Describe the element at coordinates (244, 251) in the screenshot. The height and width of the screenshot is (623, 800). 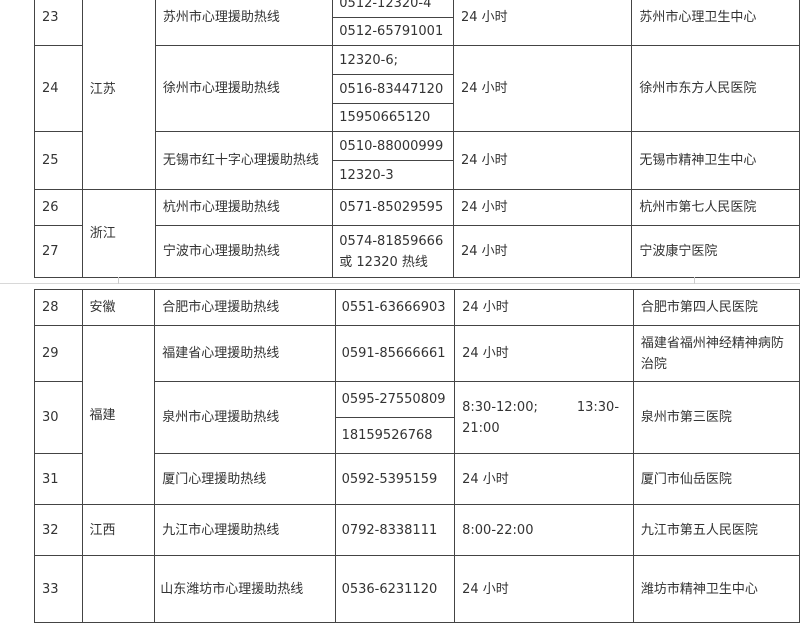
I see `hotline-name: 宁波市心理援助热线` at that location.